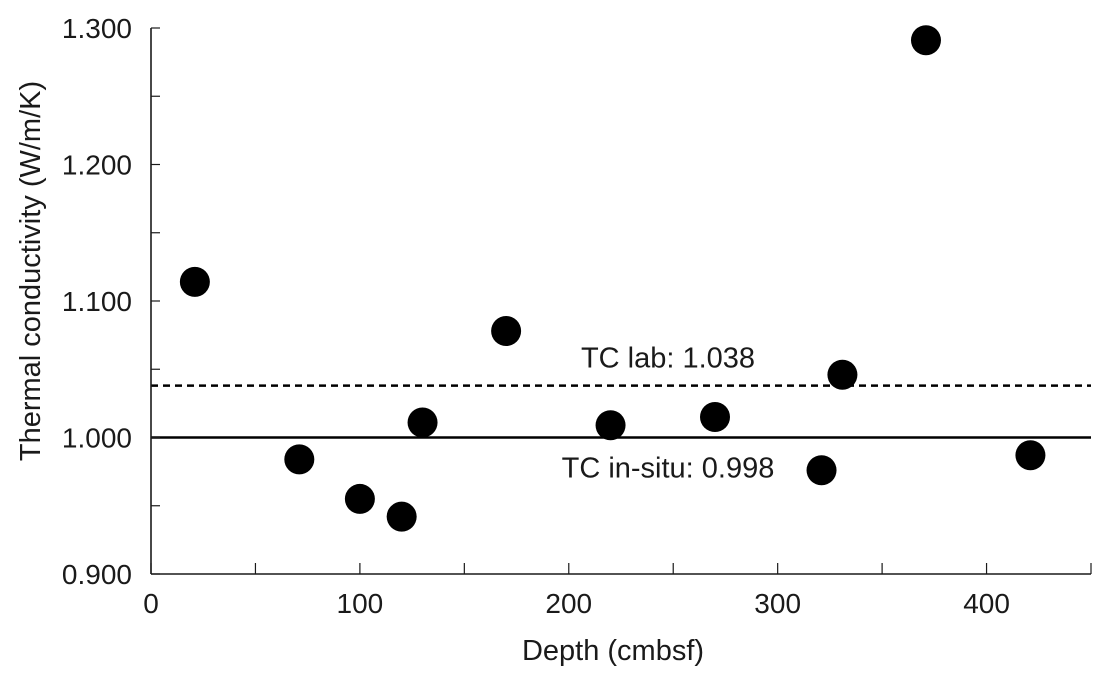  Describe the element at coordinates (97, 301) in the screenshot. I see `y-tick-label: 1.100` at that location.